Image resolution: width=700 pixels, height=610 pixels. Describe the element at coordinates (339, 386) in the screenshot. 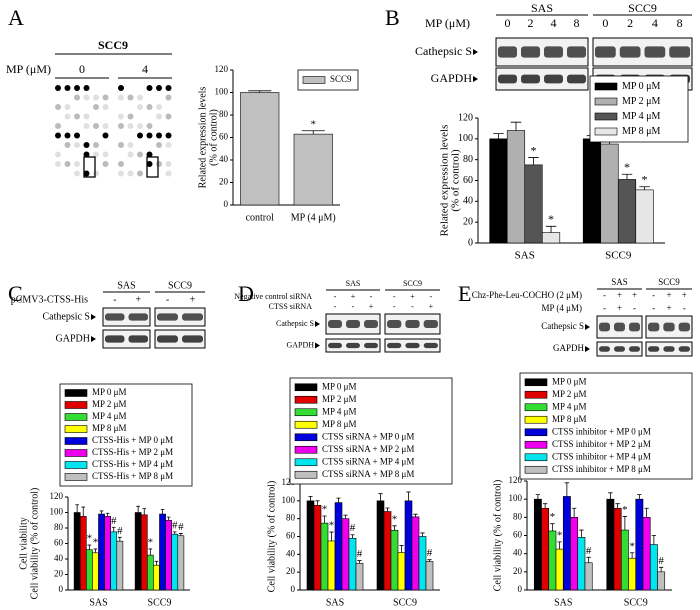

I see `legend-label: MP 0 μM` at that location.